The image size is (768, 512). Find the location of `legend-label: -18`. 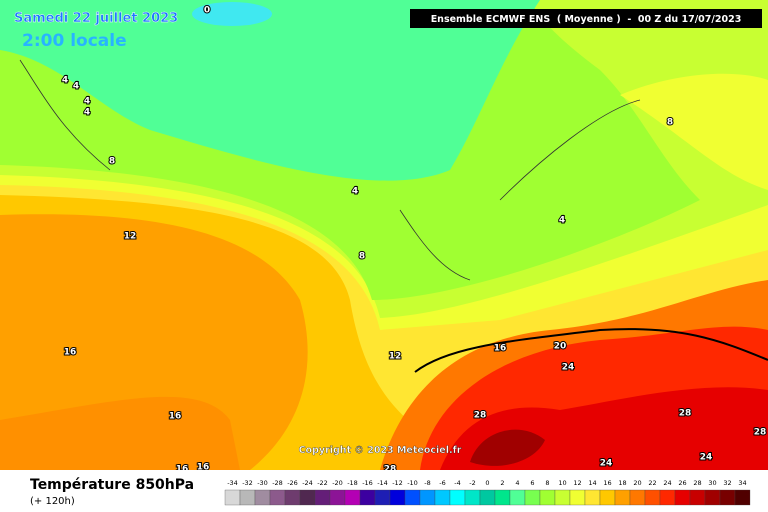

legend-label: -18 is located at coordinates (352, 483).